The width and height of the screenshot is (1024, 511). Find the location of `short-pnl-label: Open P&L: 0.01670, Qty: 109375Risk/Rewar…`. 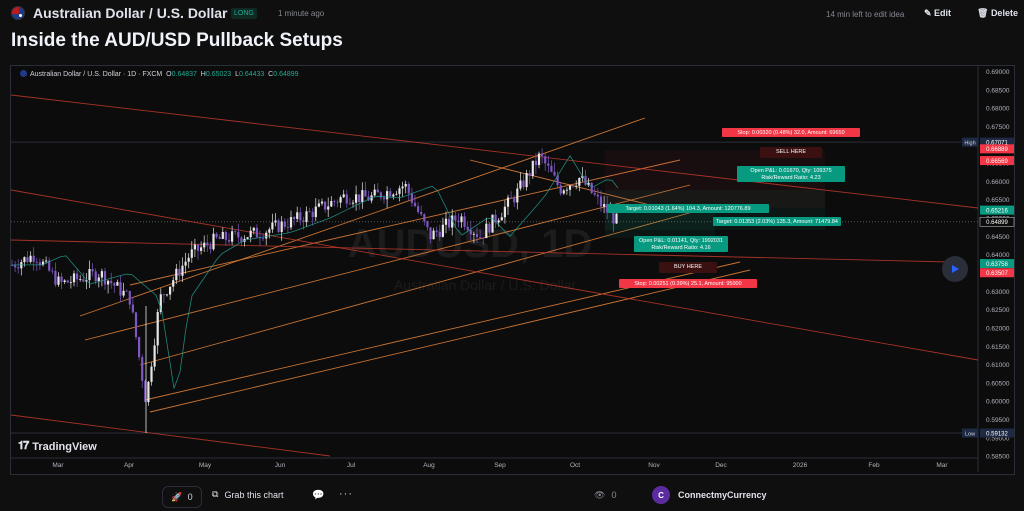

short-pnl-label: Open P&L: 0.01670, Qty: 109375Risk/Rewar… is located at coordinates (791, 174).